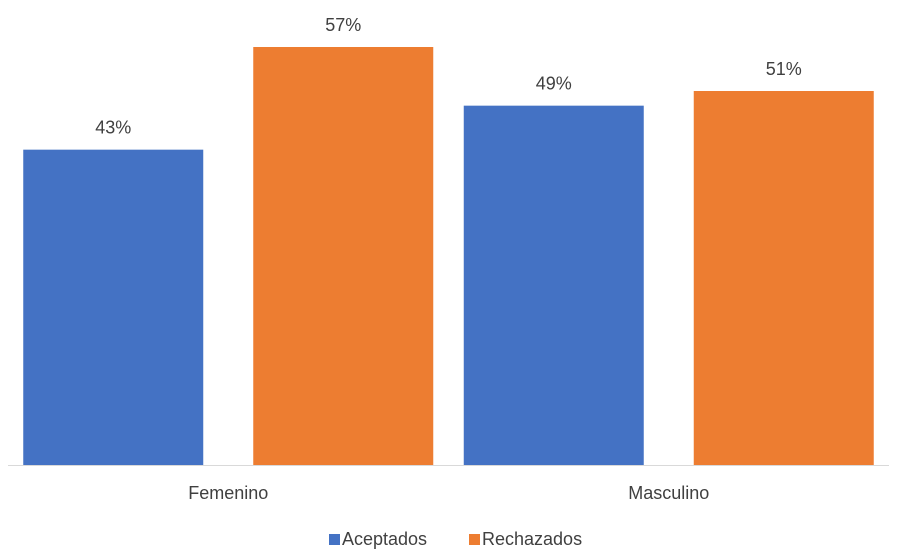 This screenshot has height=550, width=897. What do you see at coordinates (113, 128) in the screenshot?
I see `data-label-aceptados-femenino: 43%` at bounding box center [113, 128].